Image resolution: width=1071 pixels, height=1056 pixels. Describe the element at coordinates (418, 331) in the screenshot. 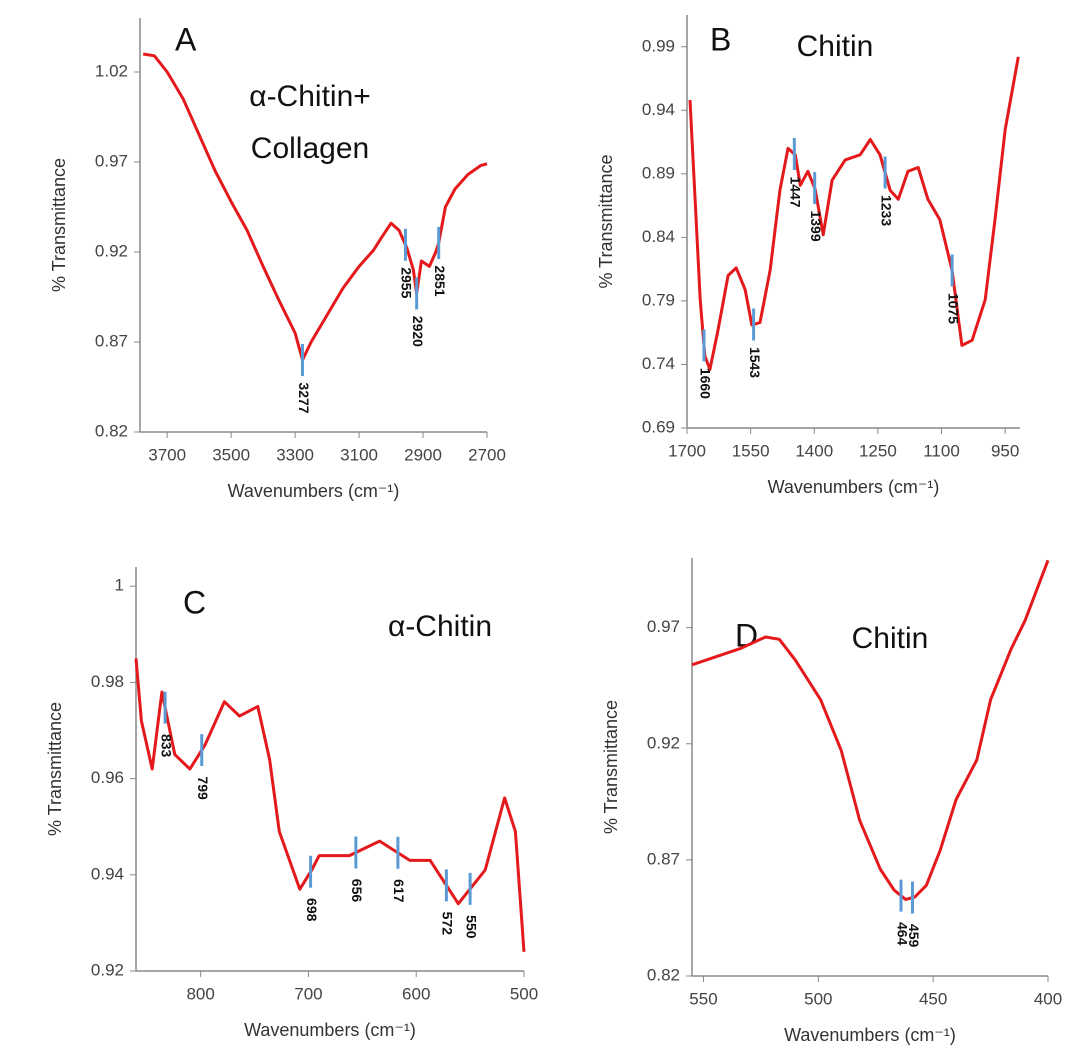

I see `peak-label: 2920` at that location.